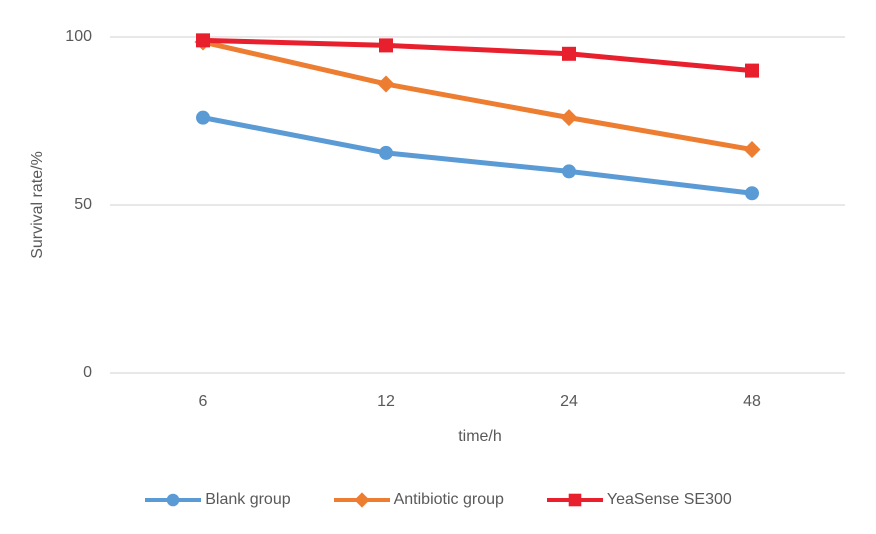 This screenshot has height=534, width=876. What do you see at coordinates (574, 500) in the screenshot?
I see `red-square-line-marker-icon` at bounding box center [574, 500].